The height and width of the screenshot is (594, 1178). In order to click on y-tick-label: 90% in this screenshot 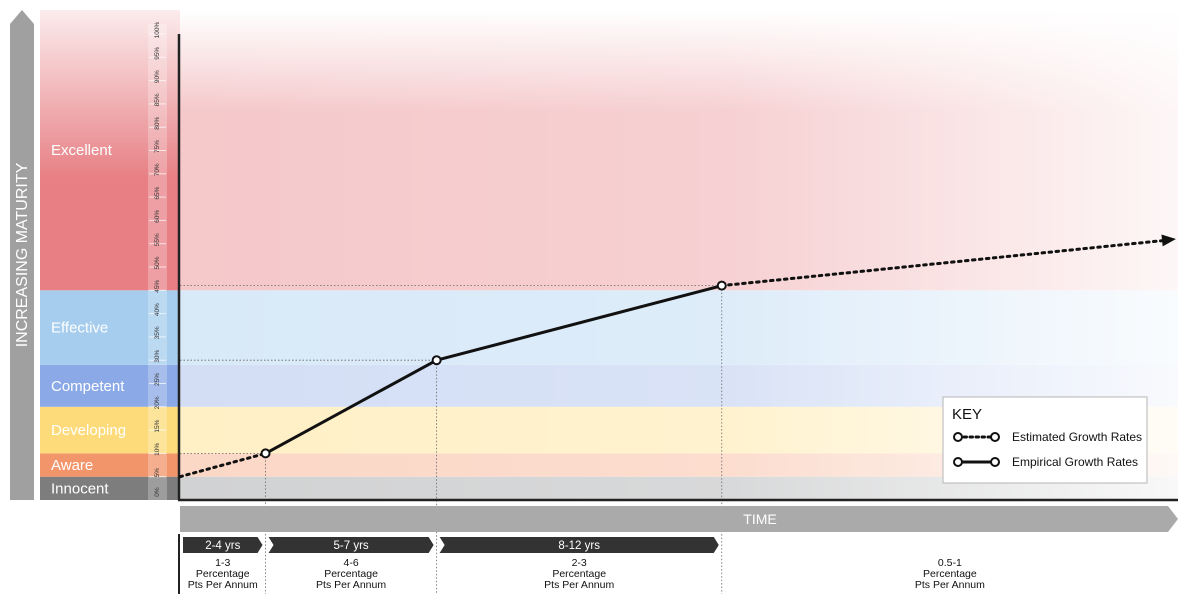, I will do `click(157, 76)`.